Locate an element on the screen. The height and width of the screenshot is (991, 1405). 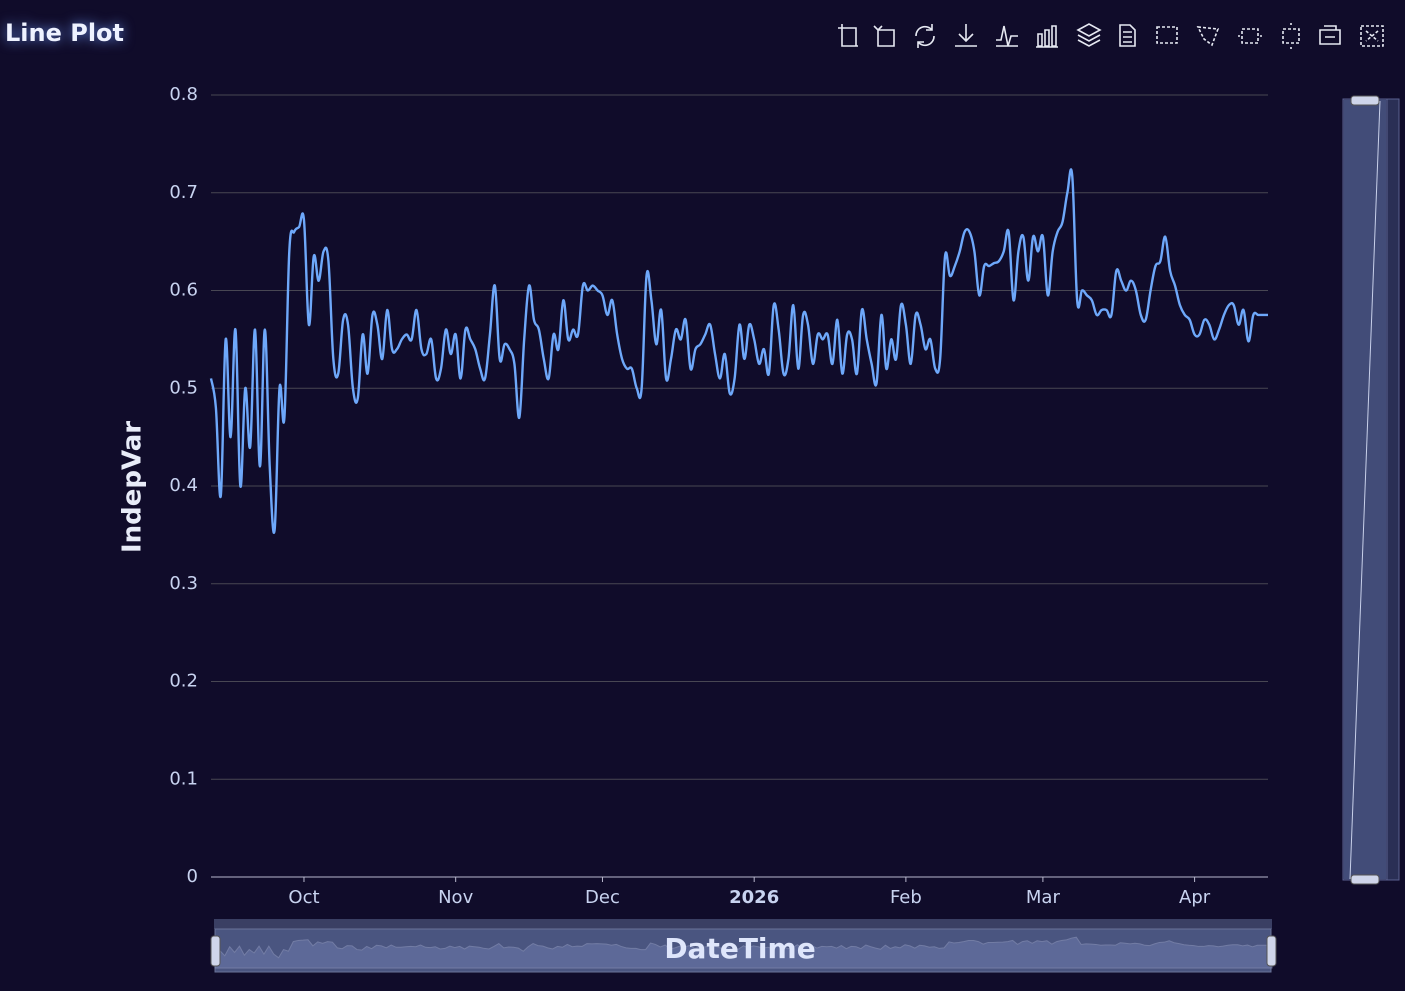
tool-zoom-back is located at coordinates (884, 36).